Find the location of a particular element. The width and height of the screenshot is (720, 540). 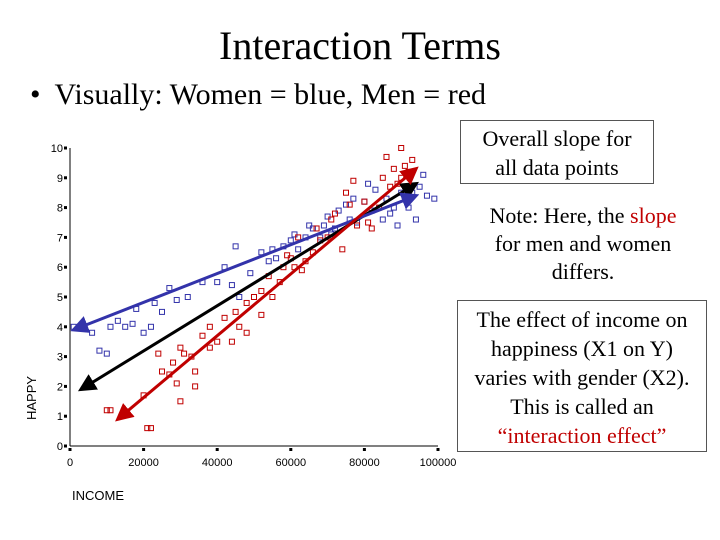

x-tick-label: 60000 is located at coordinates (291, 463).